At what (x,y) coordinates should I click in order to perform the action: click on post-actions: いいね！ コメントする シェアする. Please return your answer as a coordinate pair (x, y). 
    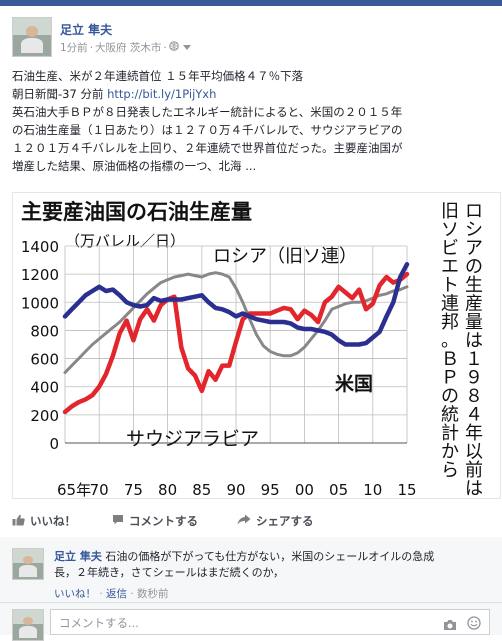
    Looking at the image, I should click on (252, 524).